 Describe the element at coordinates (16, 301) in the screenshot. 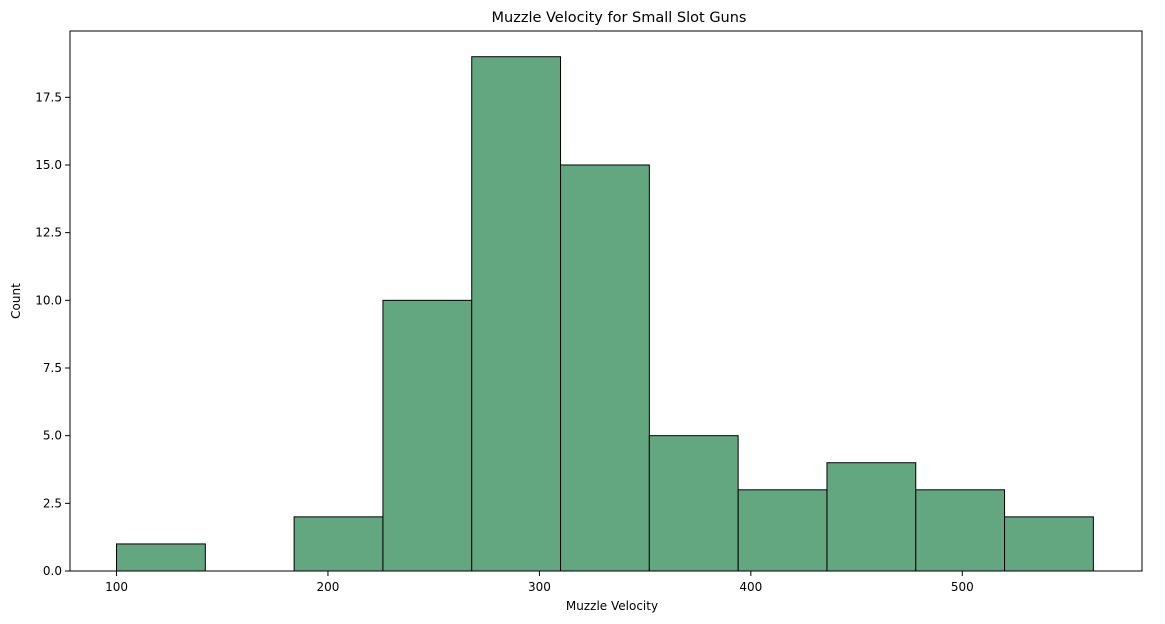

I see `y-axis-label: Count` at that location.